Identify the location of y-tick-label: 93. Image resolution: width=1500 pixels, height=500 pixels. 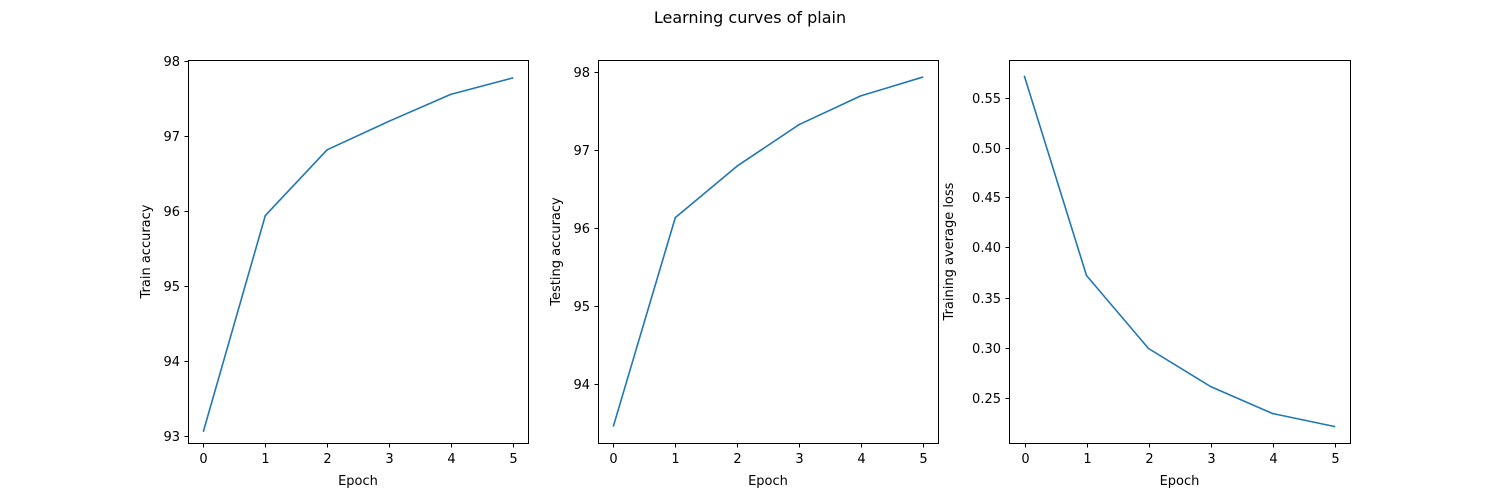
(171, 437).